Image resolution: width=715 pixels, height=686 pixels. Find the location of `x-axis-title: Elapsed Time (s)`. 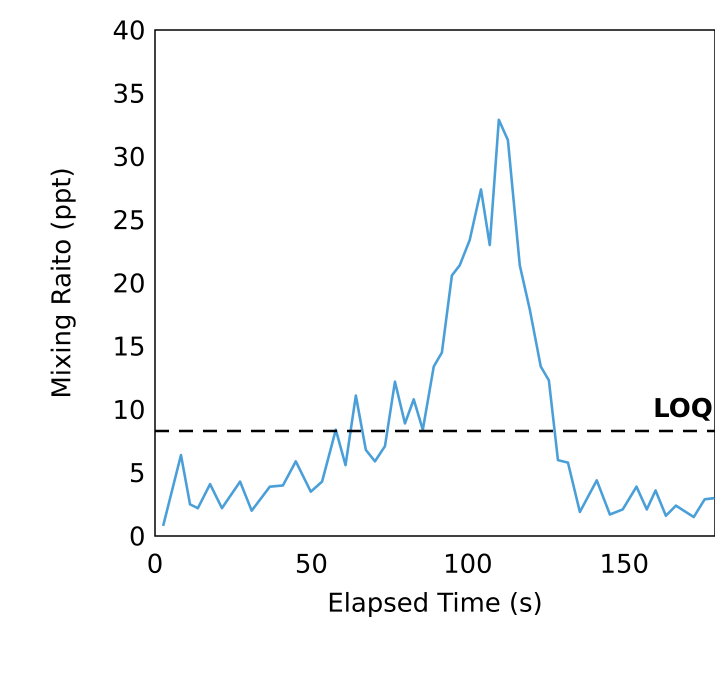

x-axis-title: Elapsed Time (s) is located at coordinates (435, 605).